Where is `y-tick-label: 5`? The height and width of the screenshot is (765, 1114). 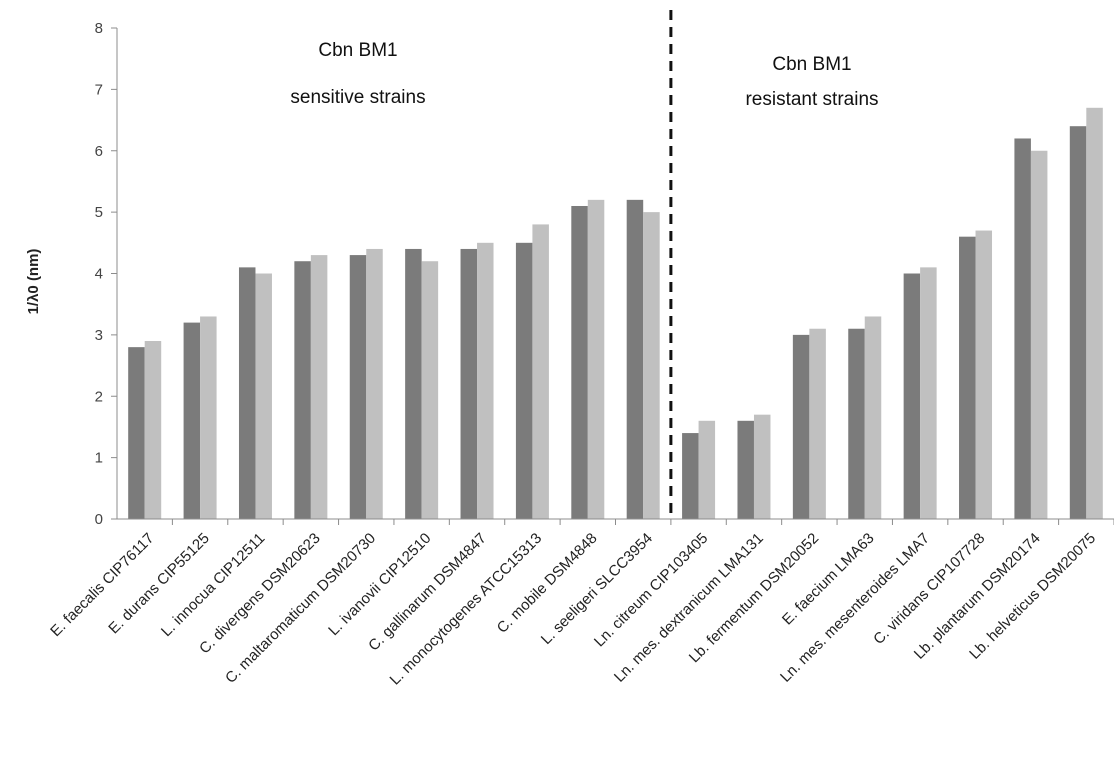
y-tick-label: 5 is located at coordinates (99, 212).